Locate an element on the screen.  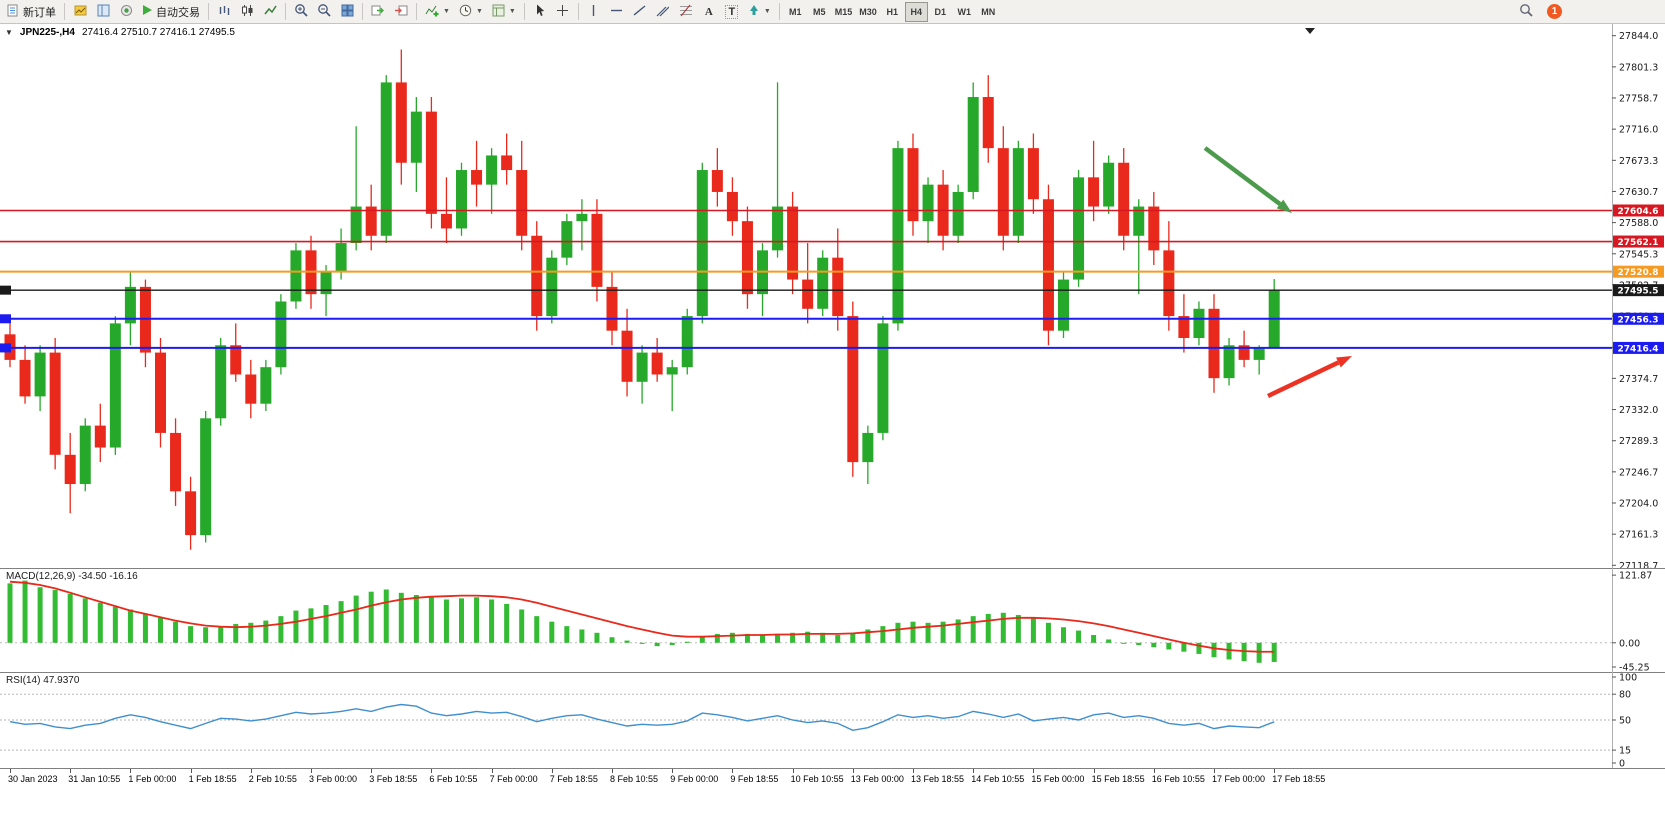
periods-button: ▼ is located at coordinates (471, 12).